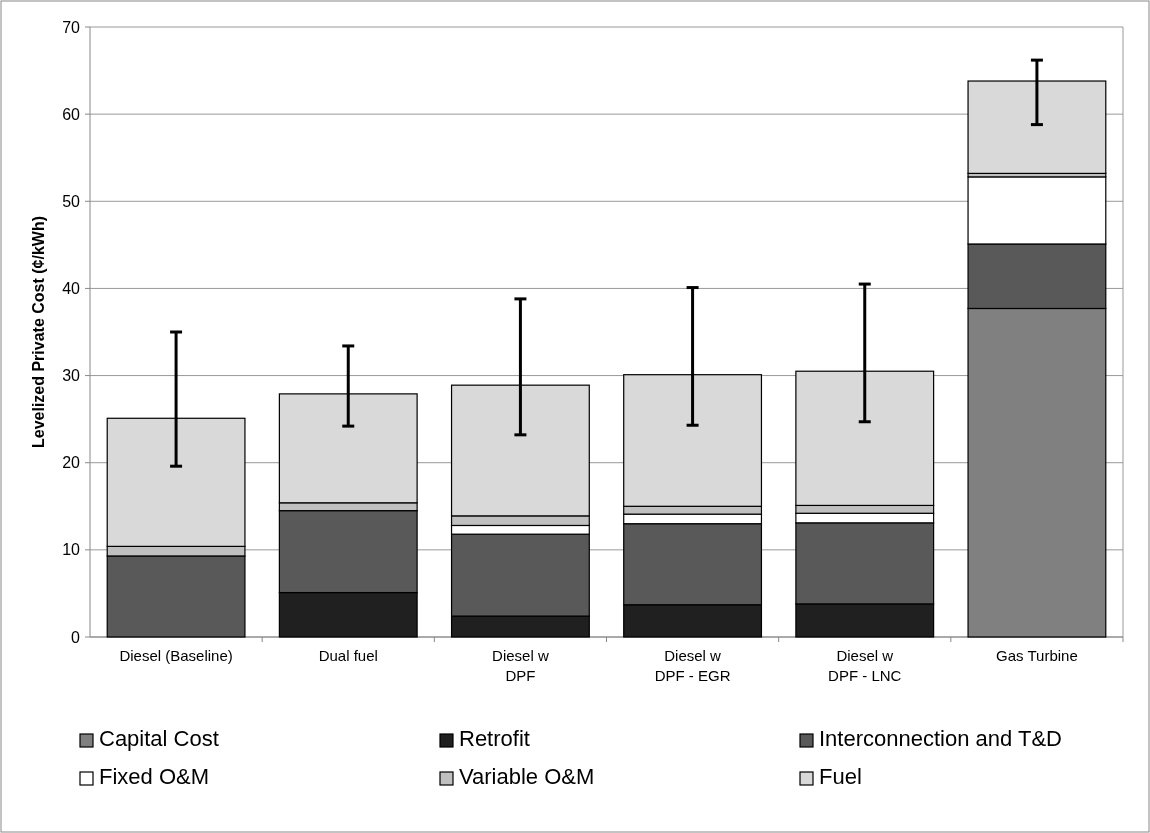 The width and height of the screenshot is (1150, 833). What do you see at coordinates (71, 463) in the screenshot?
I see `y-tick-label: 20` at bounding box center [71, 463].